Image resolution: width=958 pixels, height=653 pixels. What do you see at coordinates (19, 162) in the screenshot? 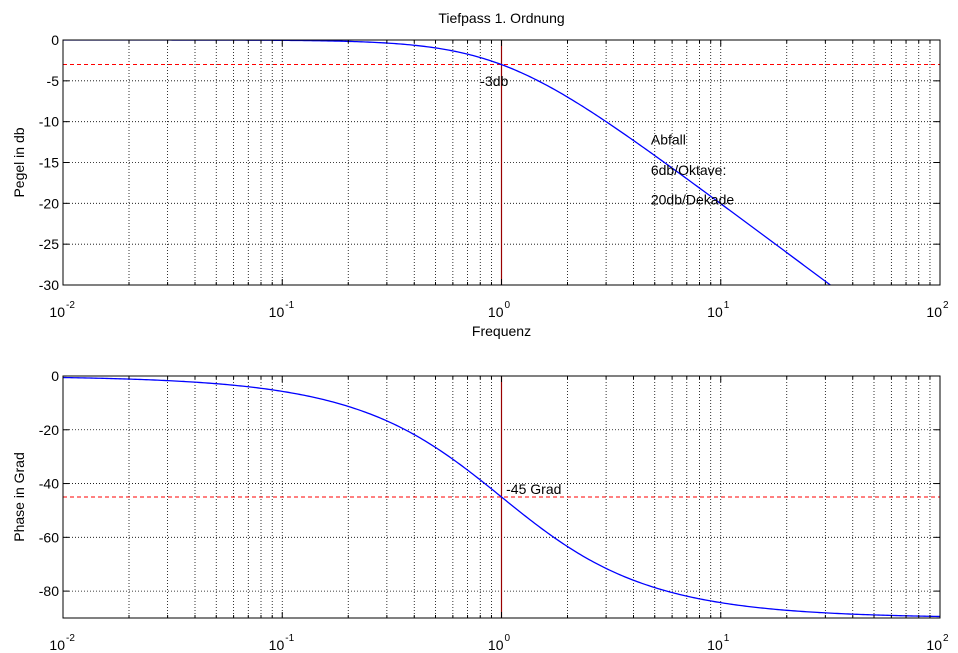
I see `y-axis-label: Pegel in db` at bounding box center [19, 162].